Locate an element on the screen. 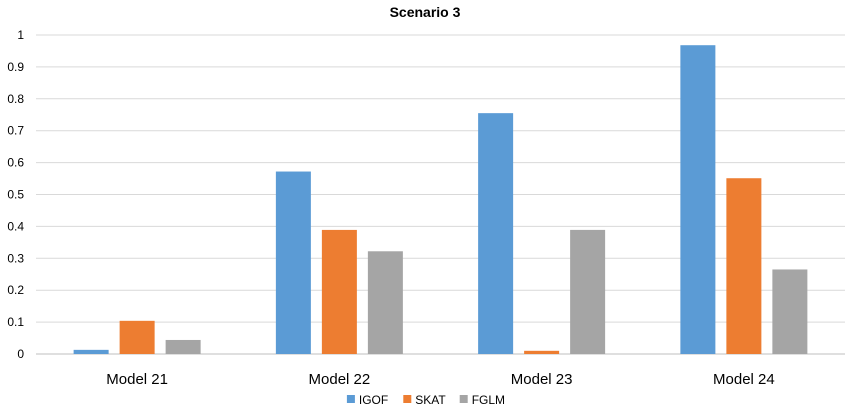 Image resolution: width=851 pixels, height=414 pixels. y-tick-label: 0.2 is located at coordinates (15, 290).